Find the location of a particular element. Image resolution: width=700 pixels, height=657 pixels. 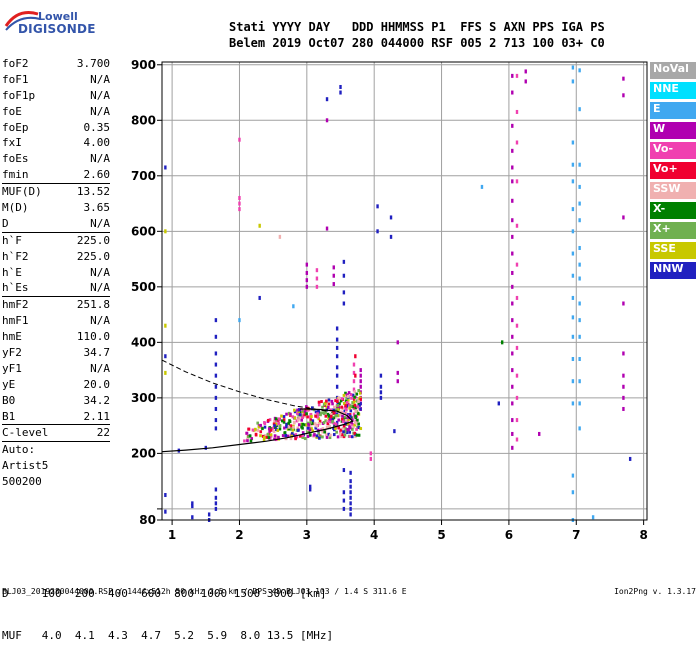

legend-item: W is located at coordinates (673, 130).